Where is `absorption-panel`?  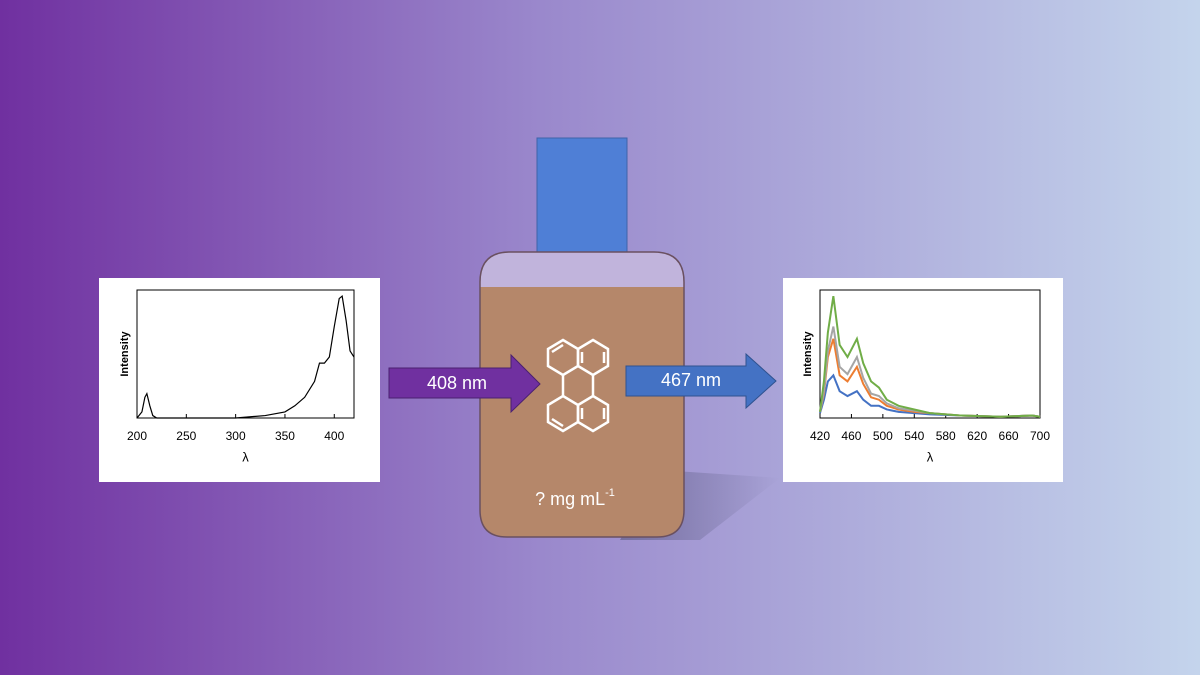
absorption-panel is located at coordinates (239, 380).